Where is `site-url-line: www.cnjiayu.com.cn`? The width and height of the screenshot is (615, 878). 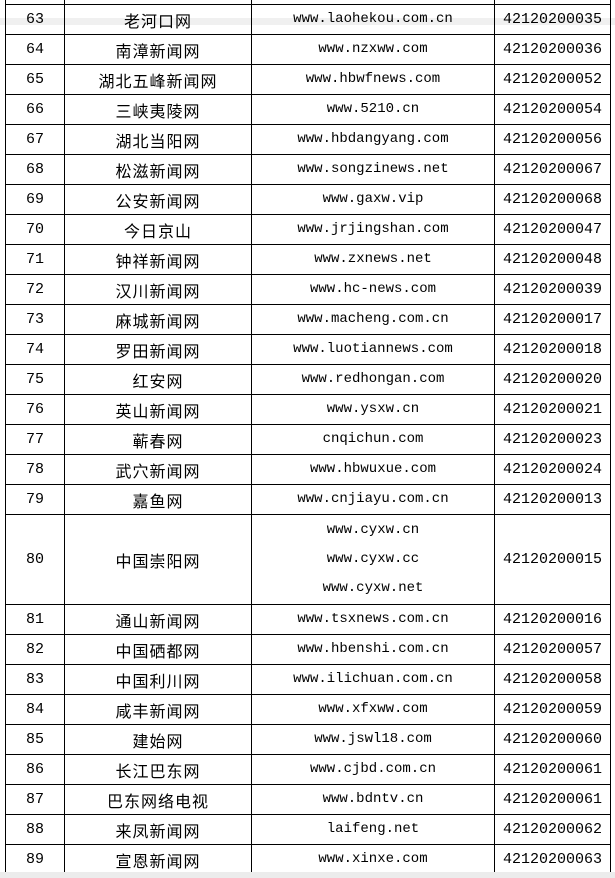 site-url-line: www.cnjiayu.com.cn is located at coordinates (373, 499).